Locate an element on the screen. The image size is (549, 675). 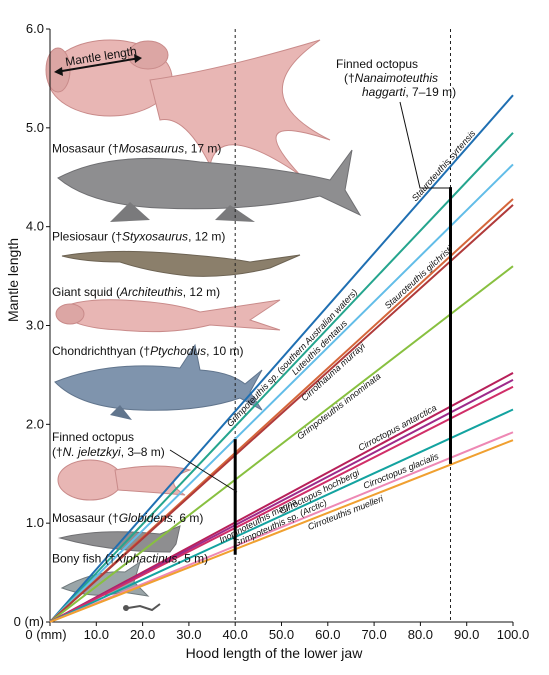
x-tick-label: 0 (mm) is located at coordinates (45, 634).